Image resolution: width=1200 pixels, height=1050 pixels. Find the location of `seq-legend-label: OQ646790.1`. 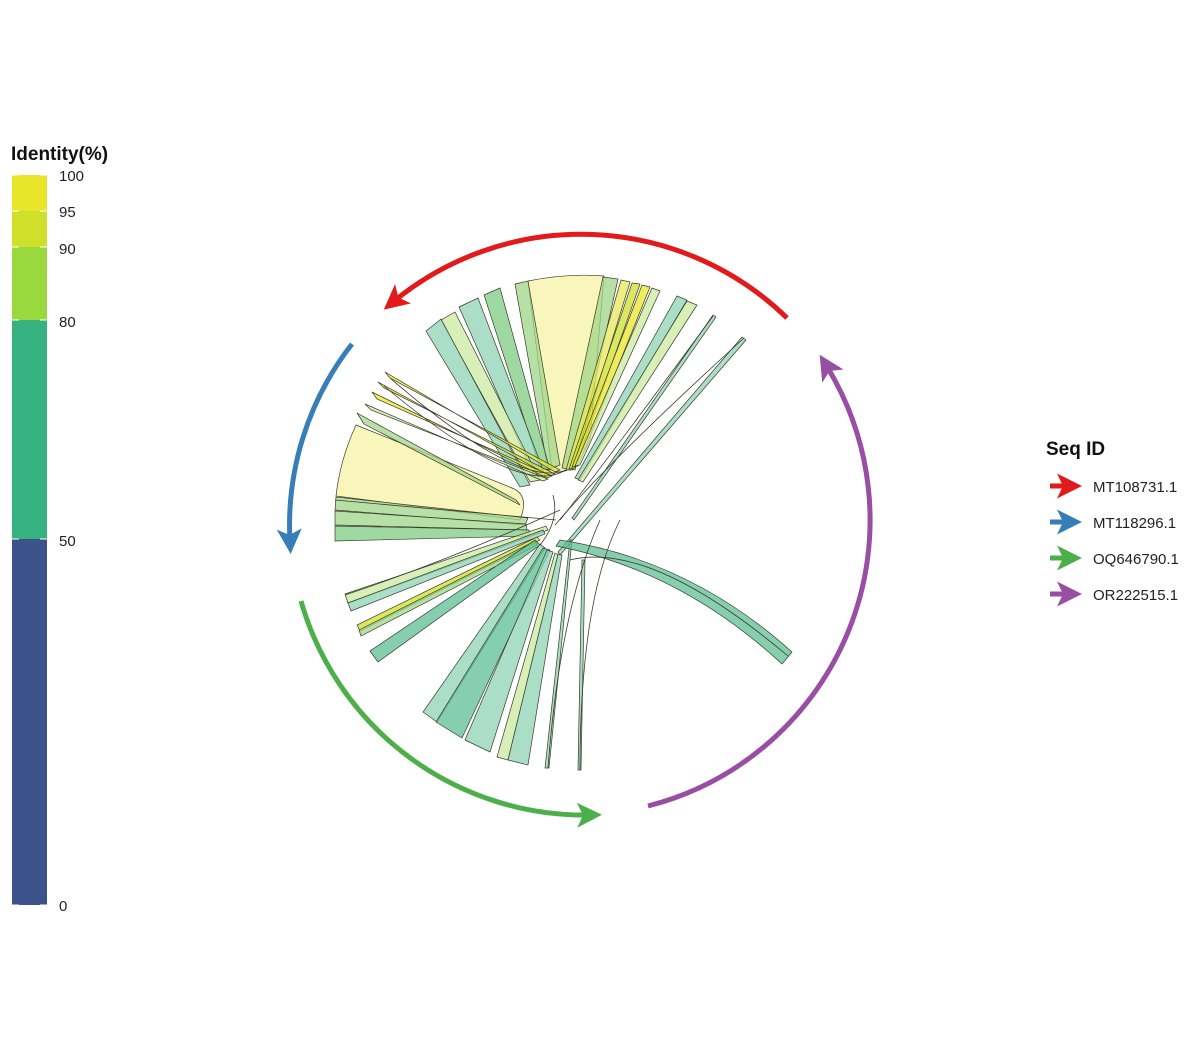

seq-legend-label: OQ646790.1 is located at coordinates (1136, 559).